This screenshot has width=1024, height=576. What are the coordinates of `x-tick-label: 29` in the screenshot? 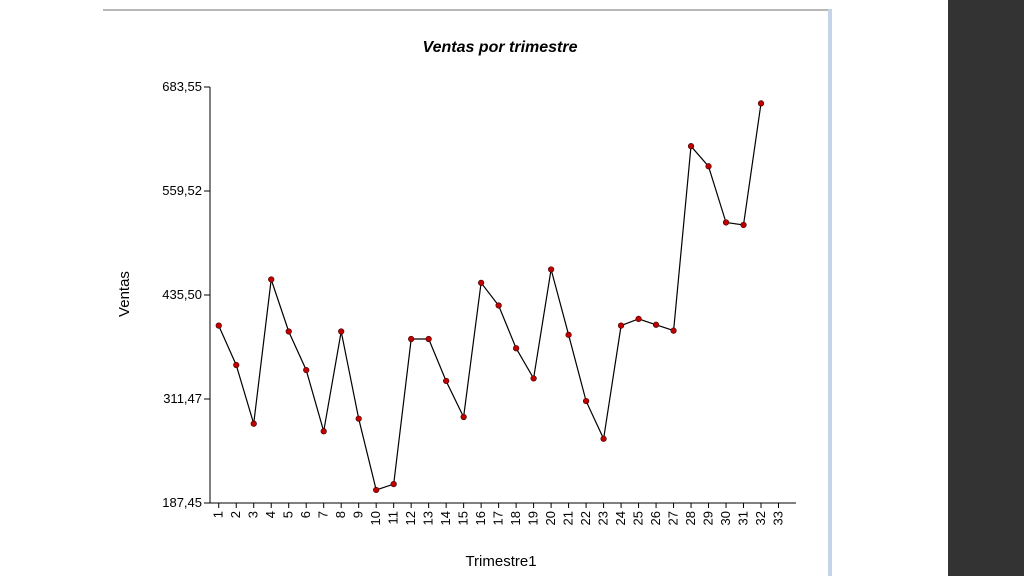 It's located at (708, 518).